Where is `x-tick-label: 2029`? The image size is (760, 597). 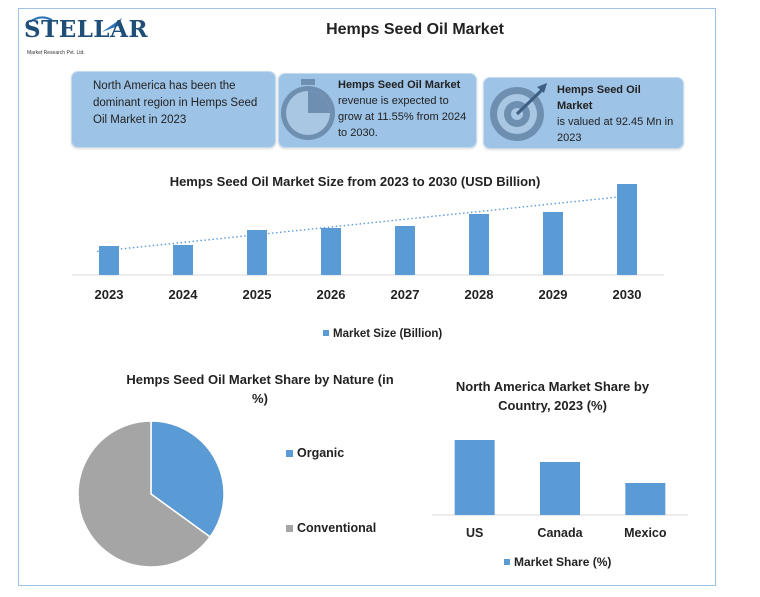 x-tick-label: 2029 is located at coordinates (553, 294).